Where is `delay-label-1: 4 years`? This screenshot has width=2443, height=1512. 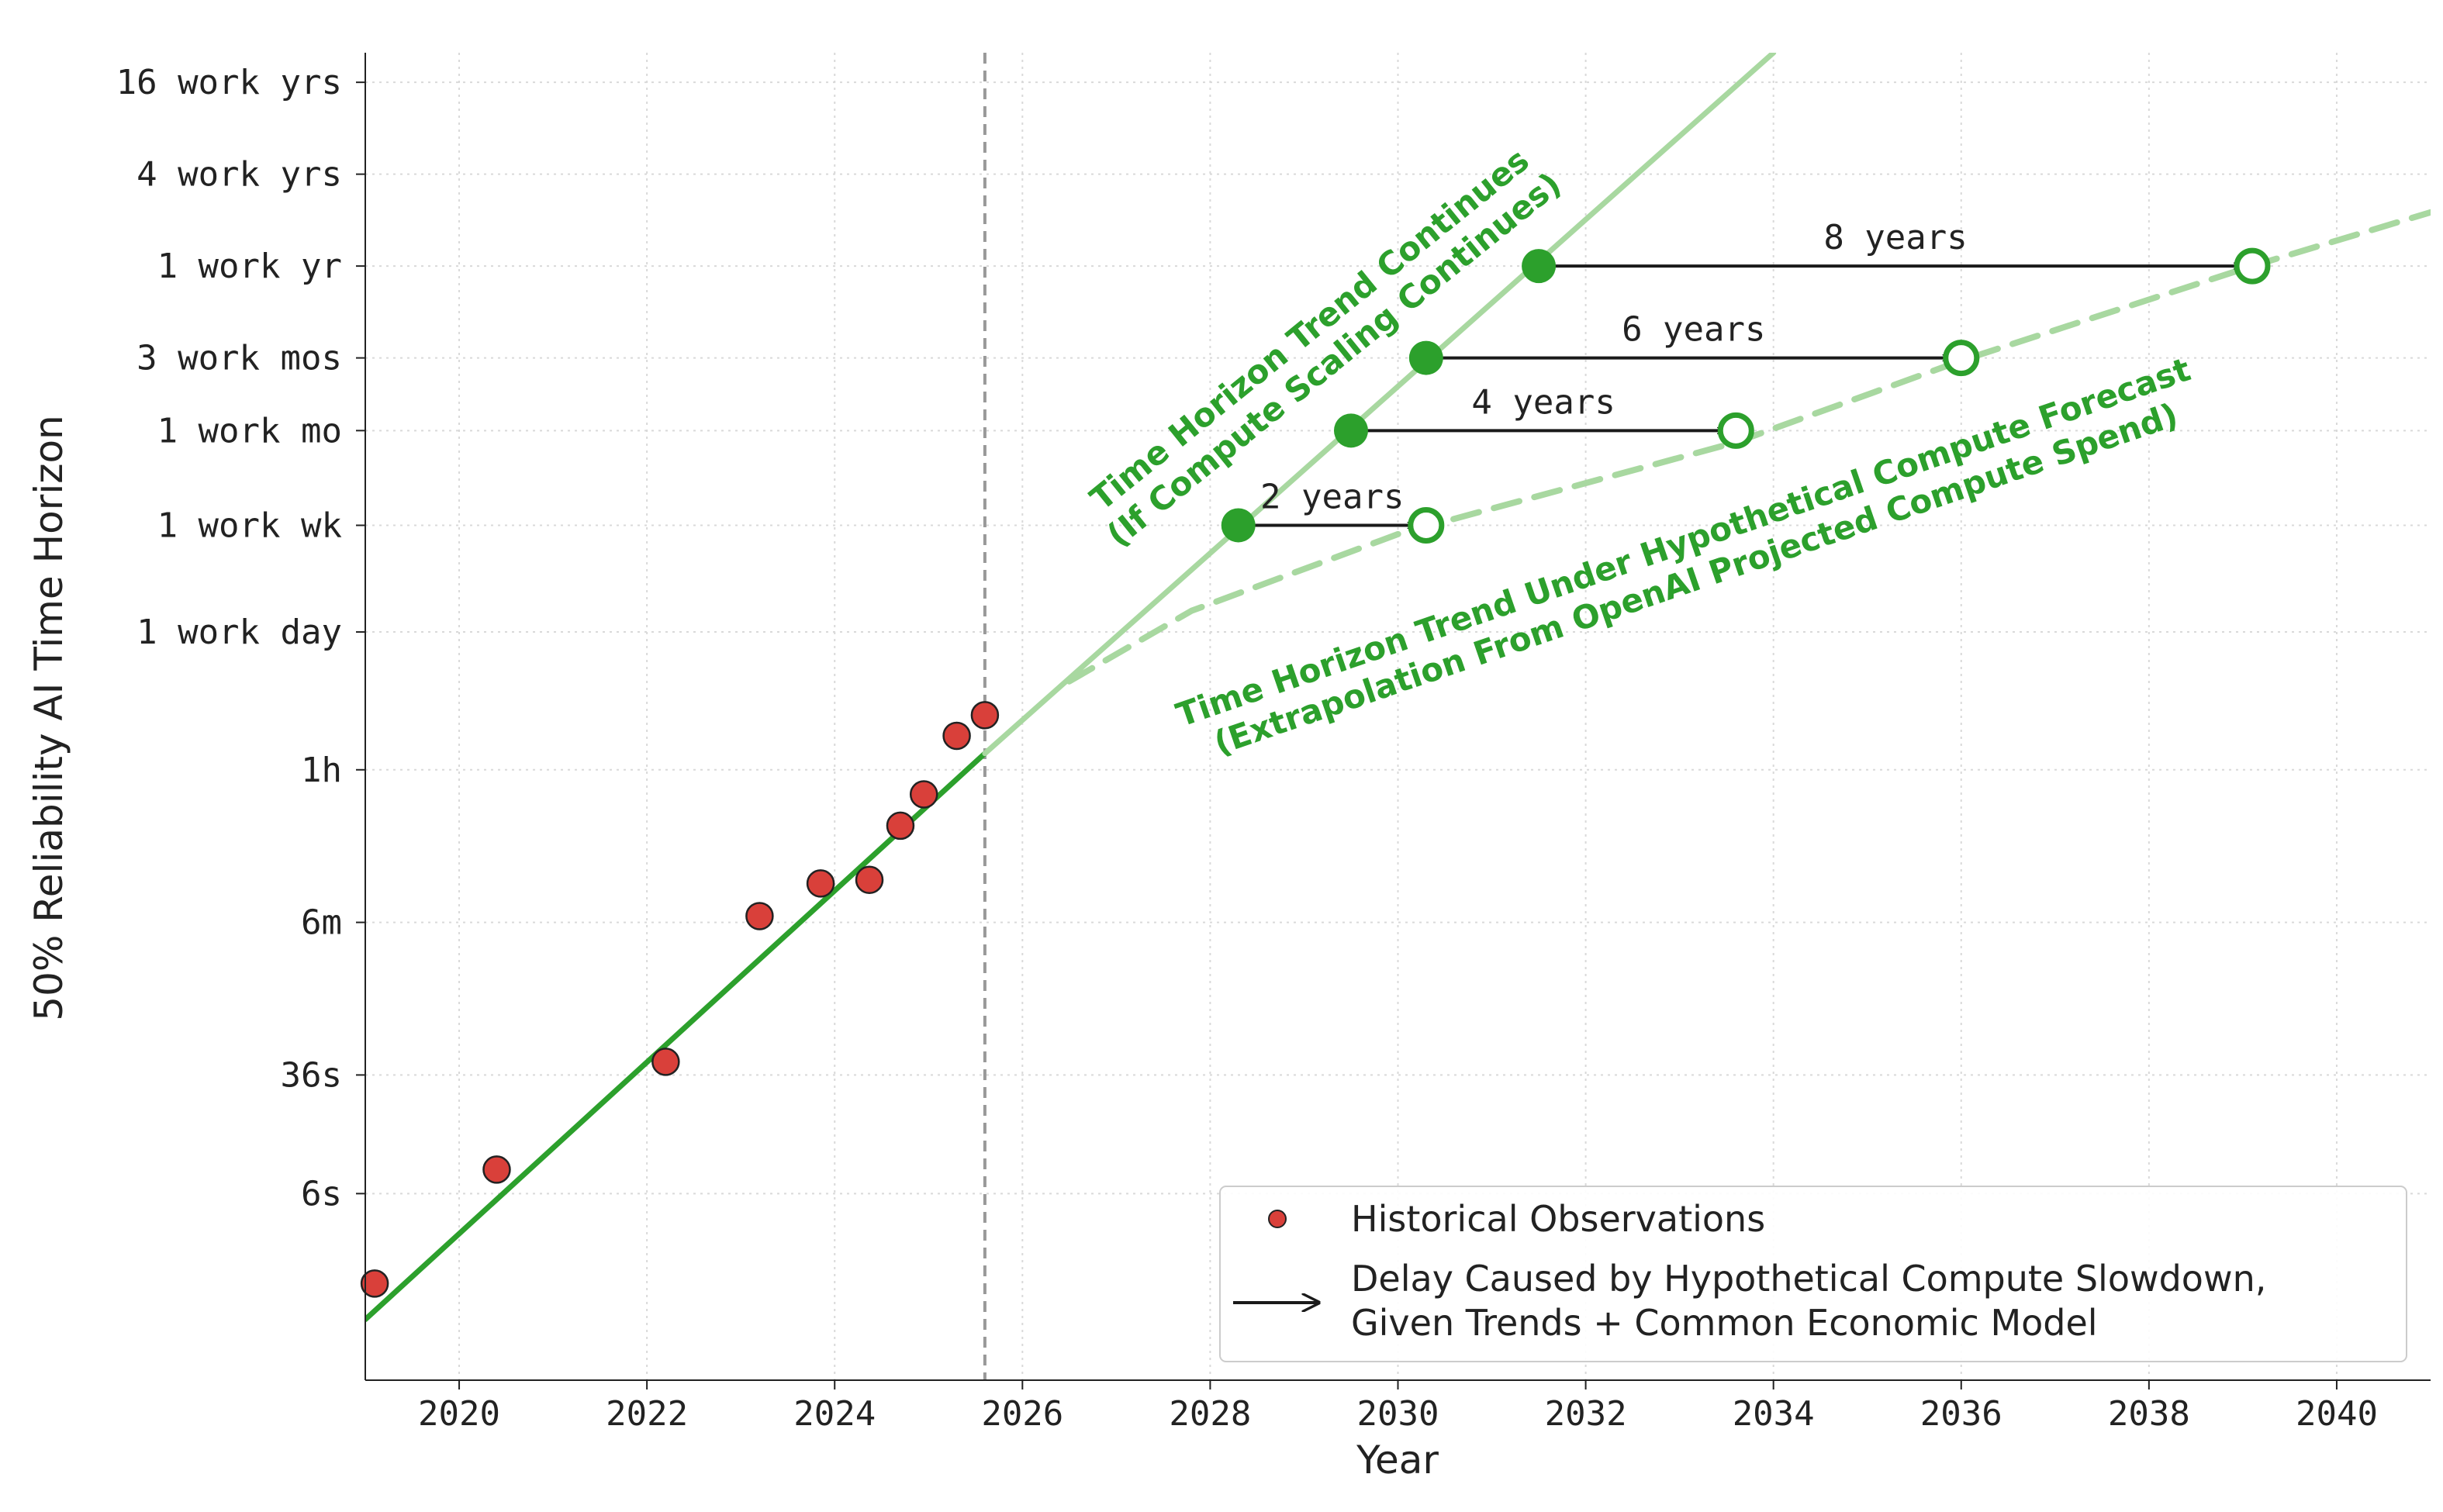
delay-label-1: 4 years is located at coordinates (1543, 402).